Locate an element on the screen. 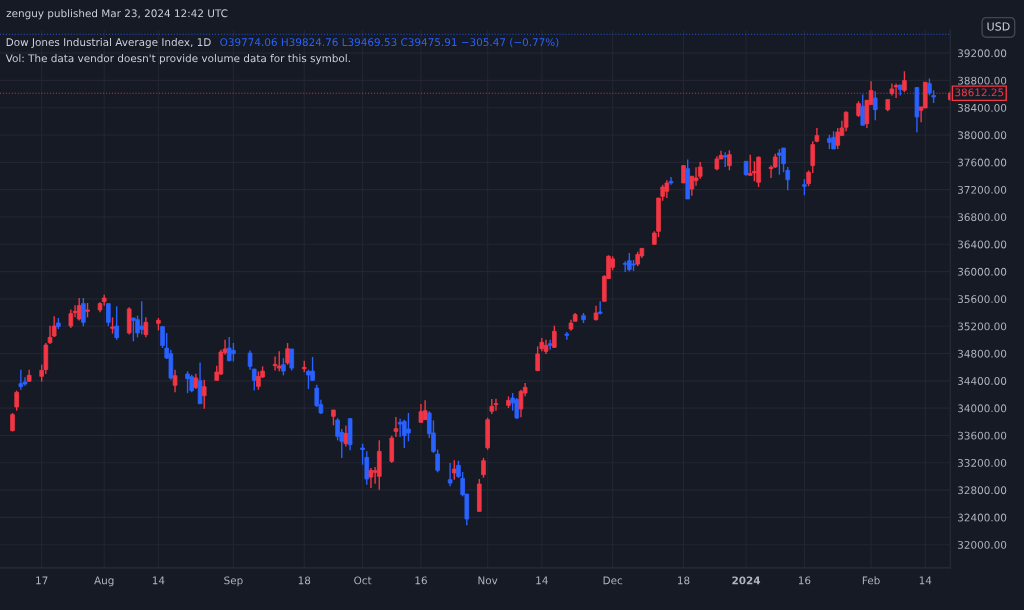  y-tick-label: 34000.00 is located at coordinates (982, 408).